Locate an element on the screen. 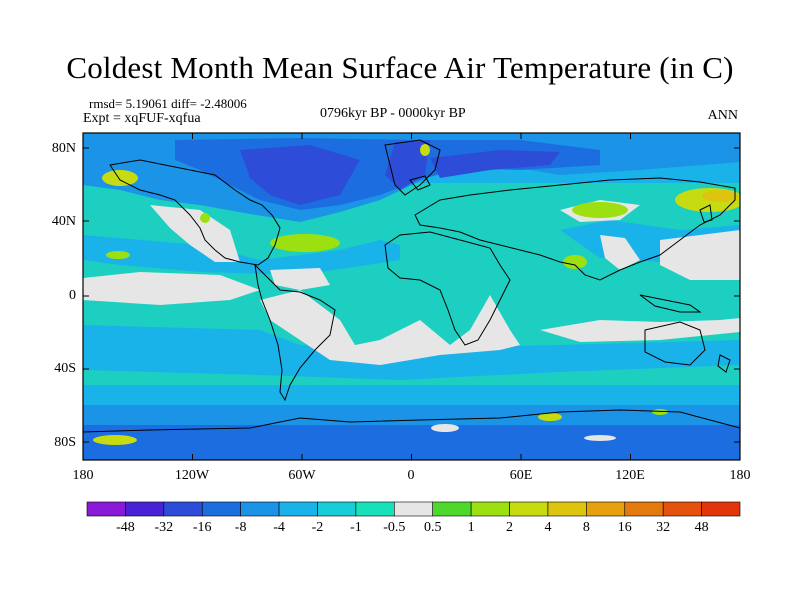 This screenshot has height=600, width=800. antarctic-neutral-spot is located at coordinates (445, 428).